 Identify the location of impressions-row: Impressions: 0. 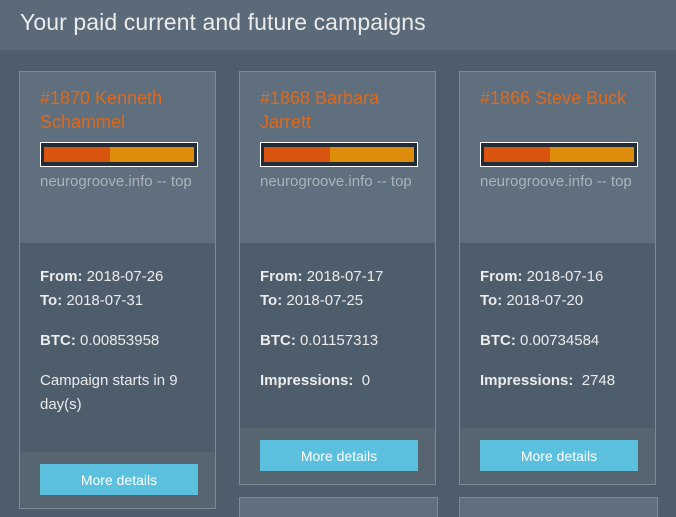
(315, 381).